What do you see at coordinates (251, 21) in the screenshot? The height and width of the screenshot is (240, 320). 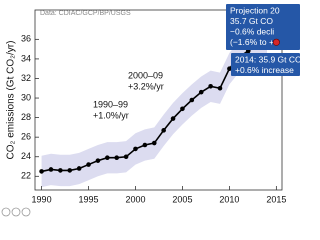 I see `callout-text: 35.7 Gt CO` at bounding box center [251, 21].